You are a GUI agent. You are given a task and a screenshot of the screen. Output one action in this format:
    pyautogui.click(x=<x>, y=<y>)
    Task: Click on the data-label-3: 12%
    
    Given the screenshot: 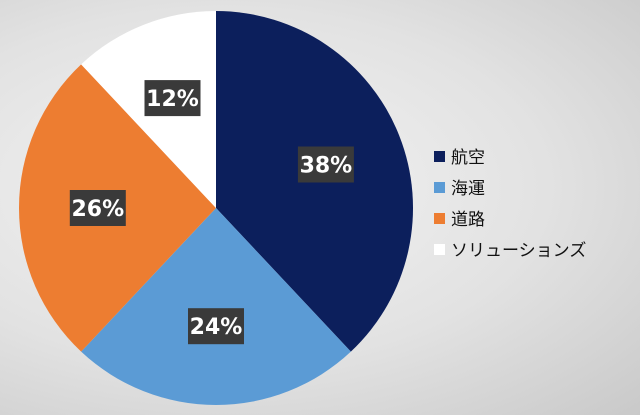 What is the action you would take?
    pyautogui.click(x=172, y=98)
    